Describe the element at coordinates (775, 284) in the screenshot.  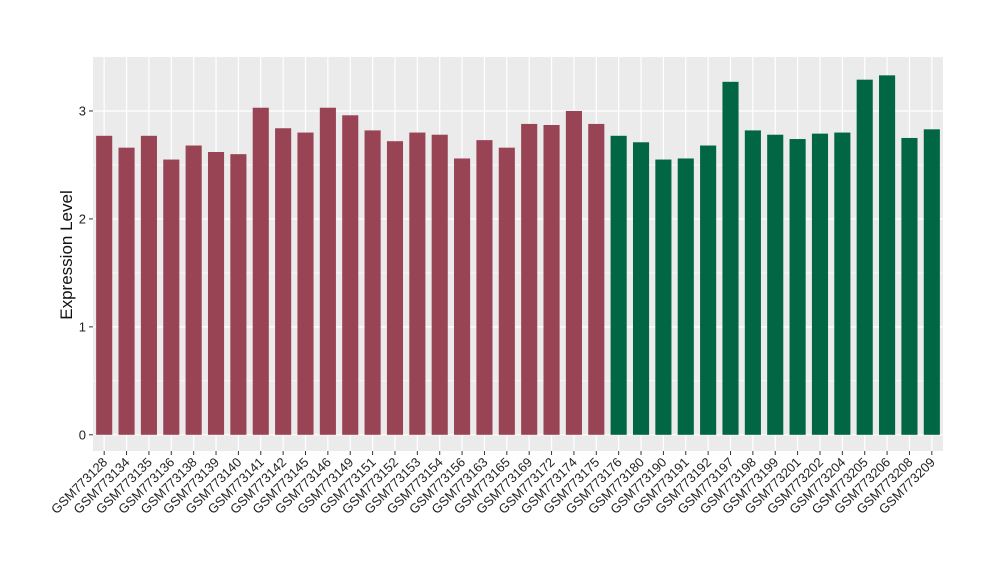
I see `bar-GSM773199` at that location.